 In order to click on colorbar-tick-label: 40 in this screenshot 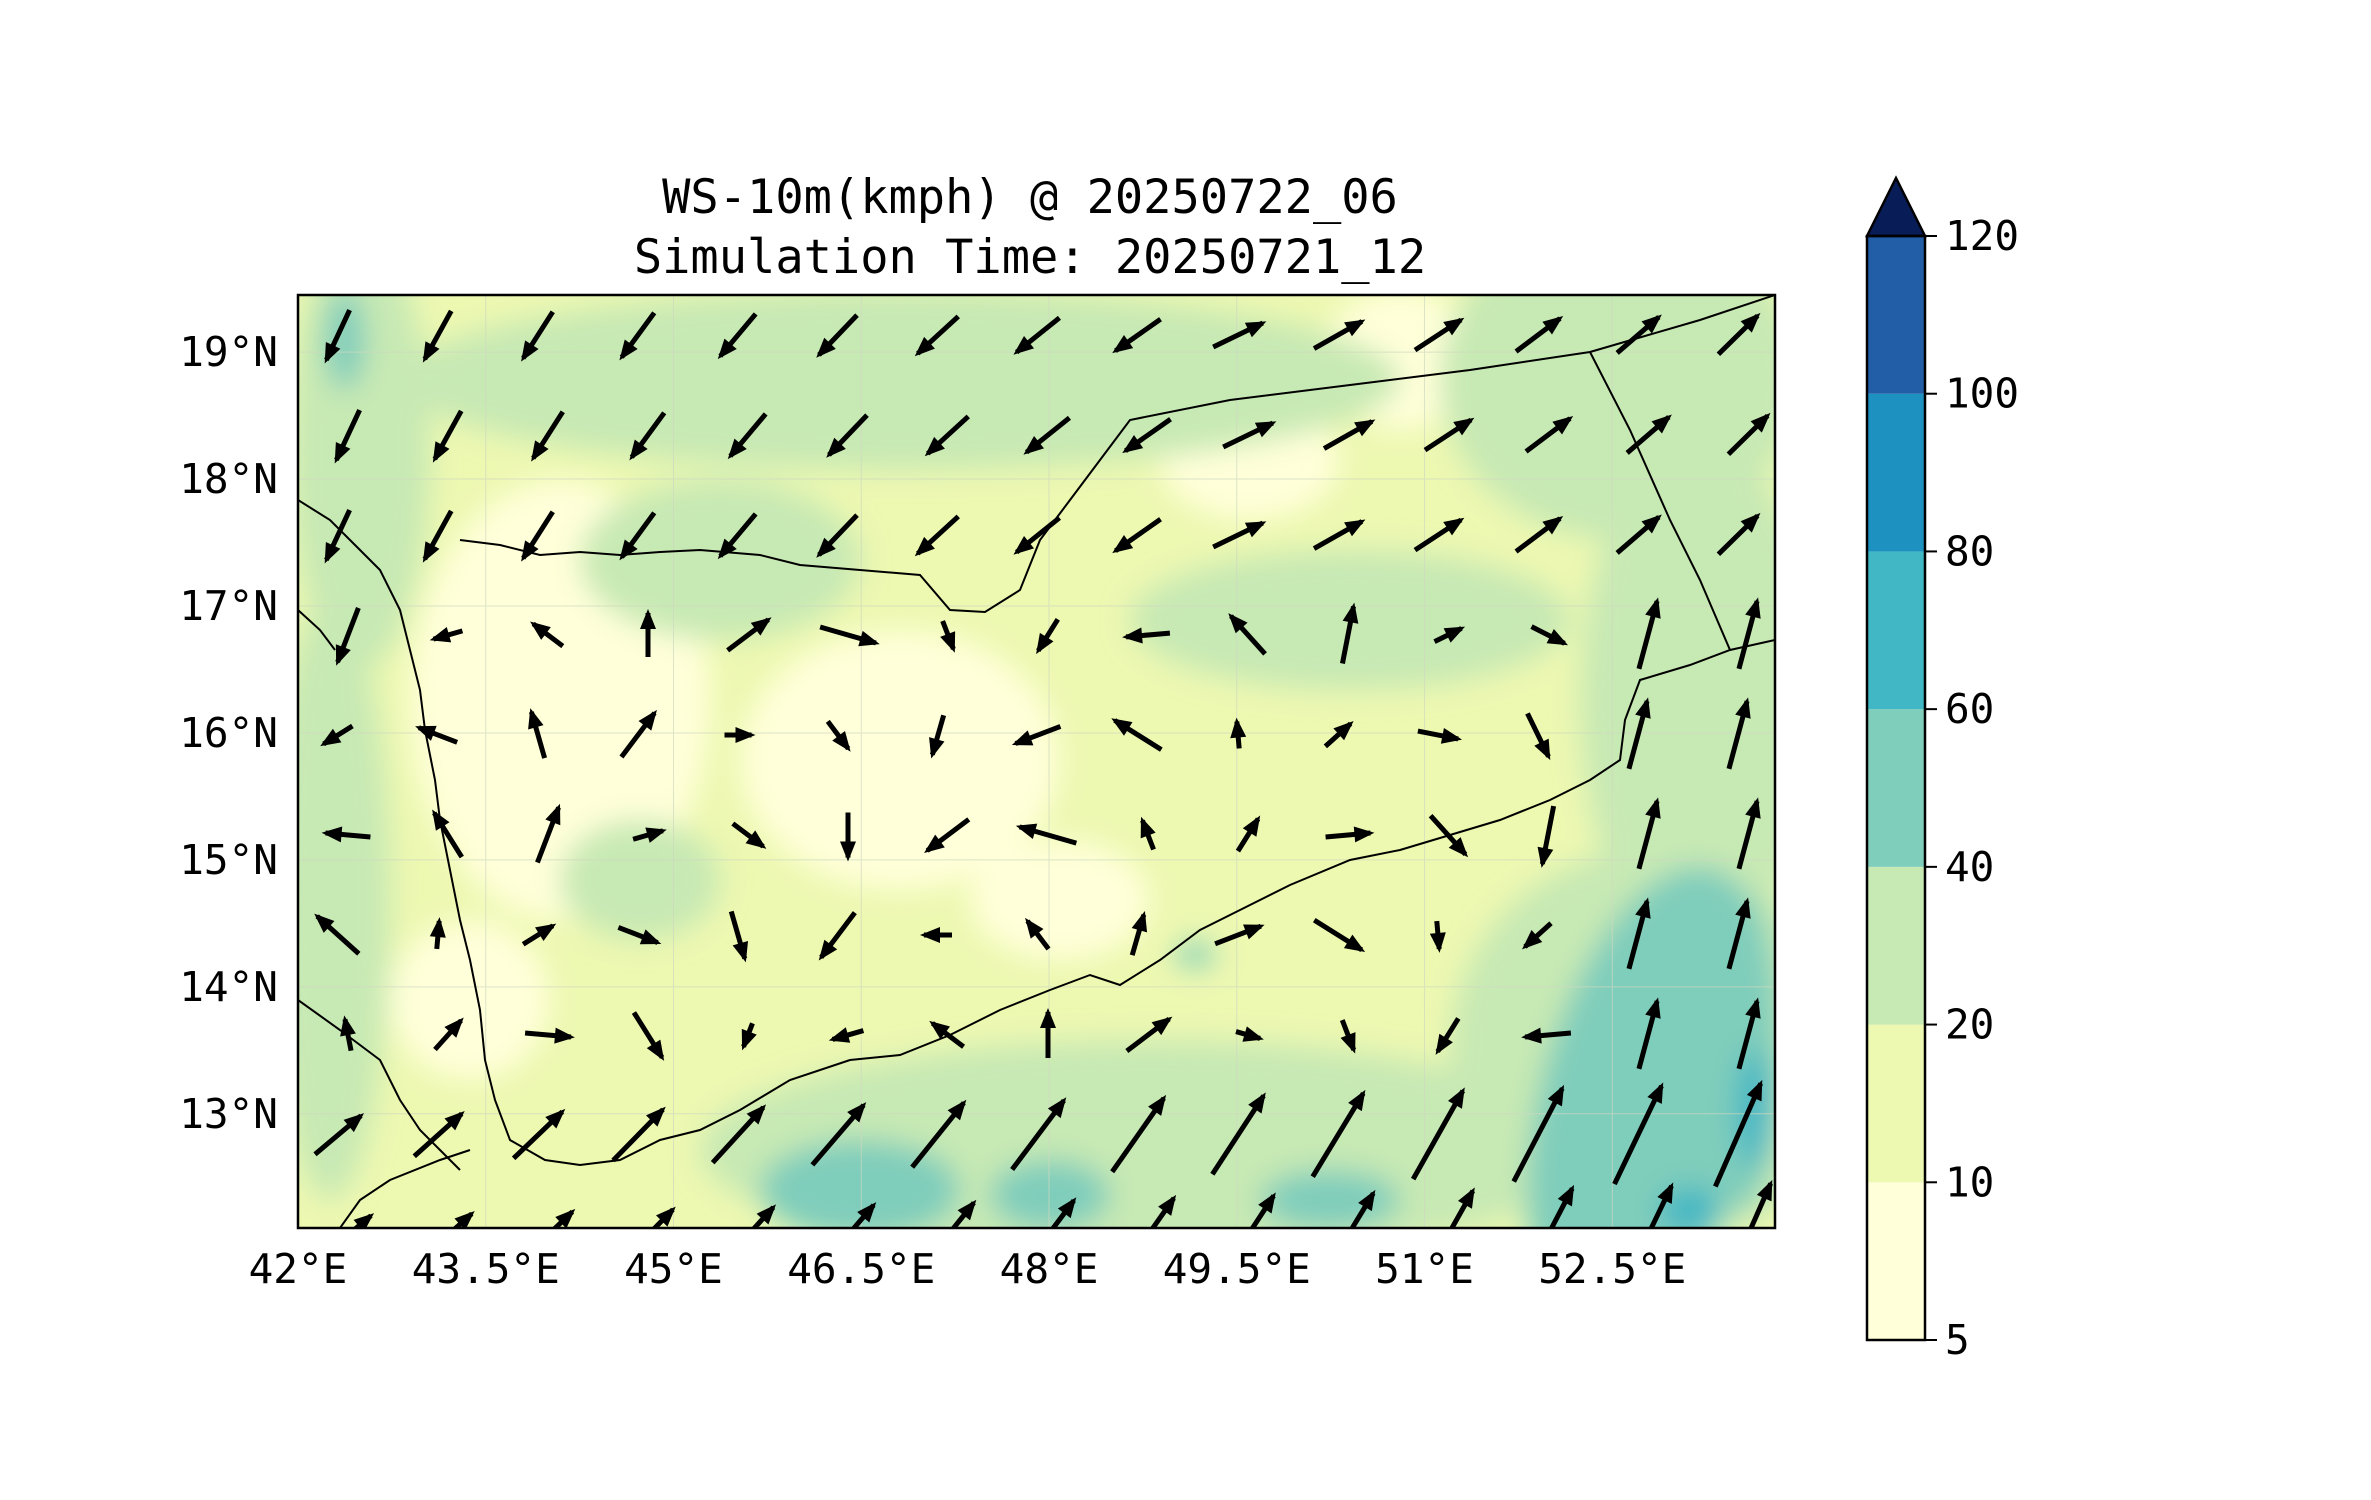, I will do `click(1969, 867)`.